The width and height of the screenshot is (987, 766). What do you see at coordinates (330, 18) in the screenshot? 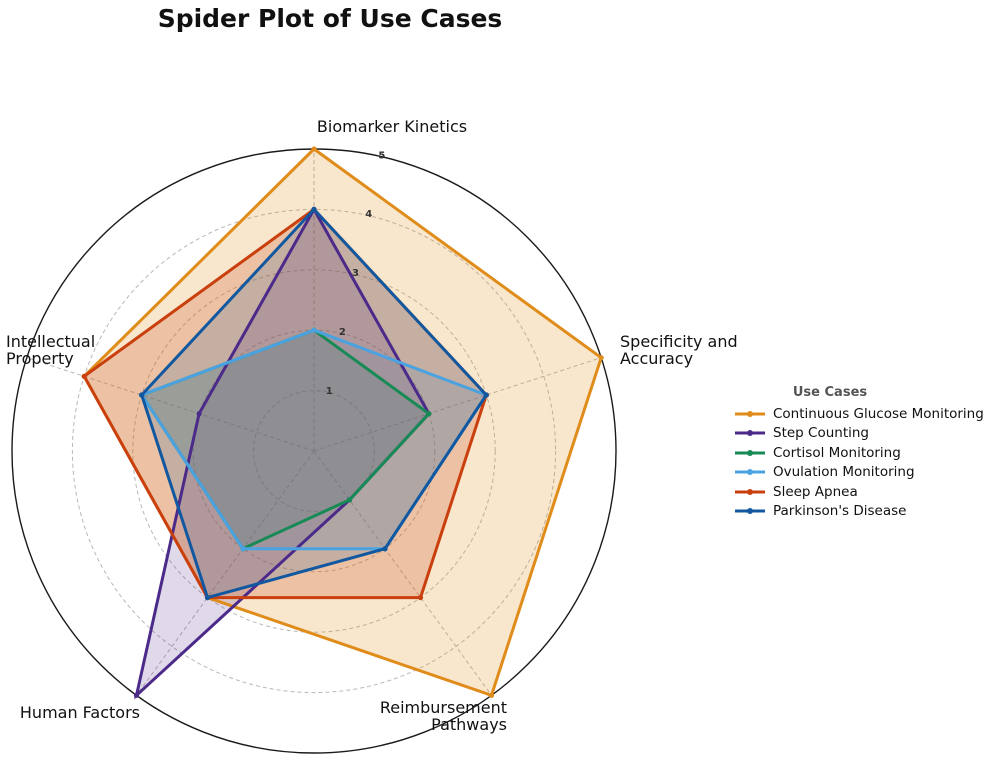
I see `chart-title: Spider Plot of Use Cases` at bounding box center [330, 18].